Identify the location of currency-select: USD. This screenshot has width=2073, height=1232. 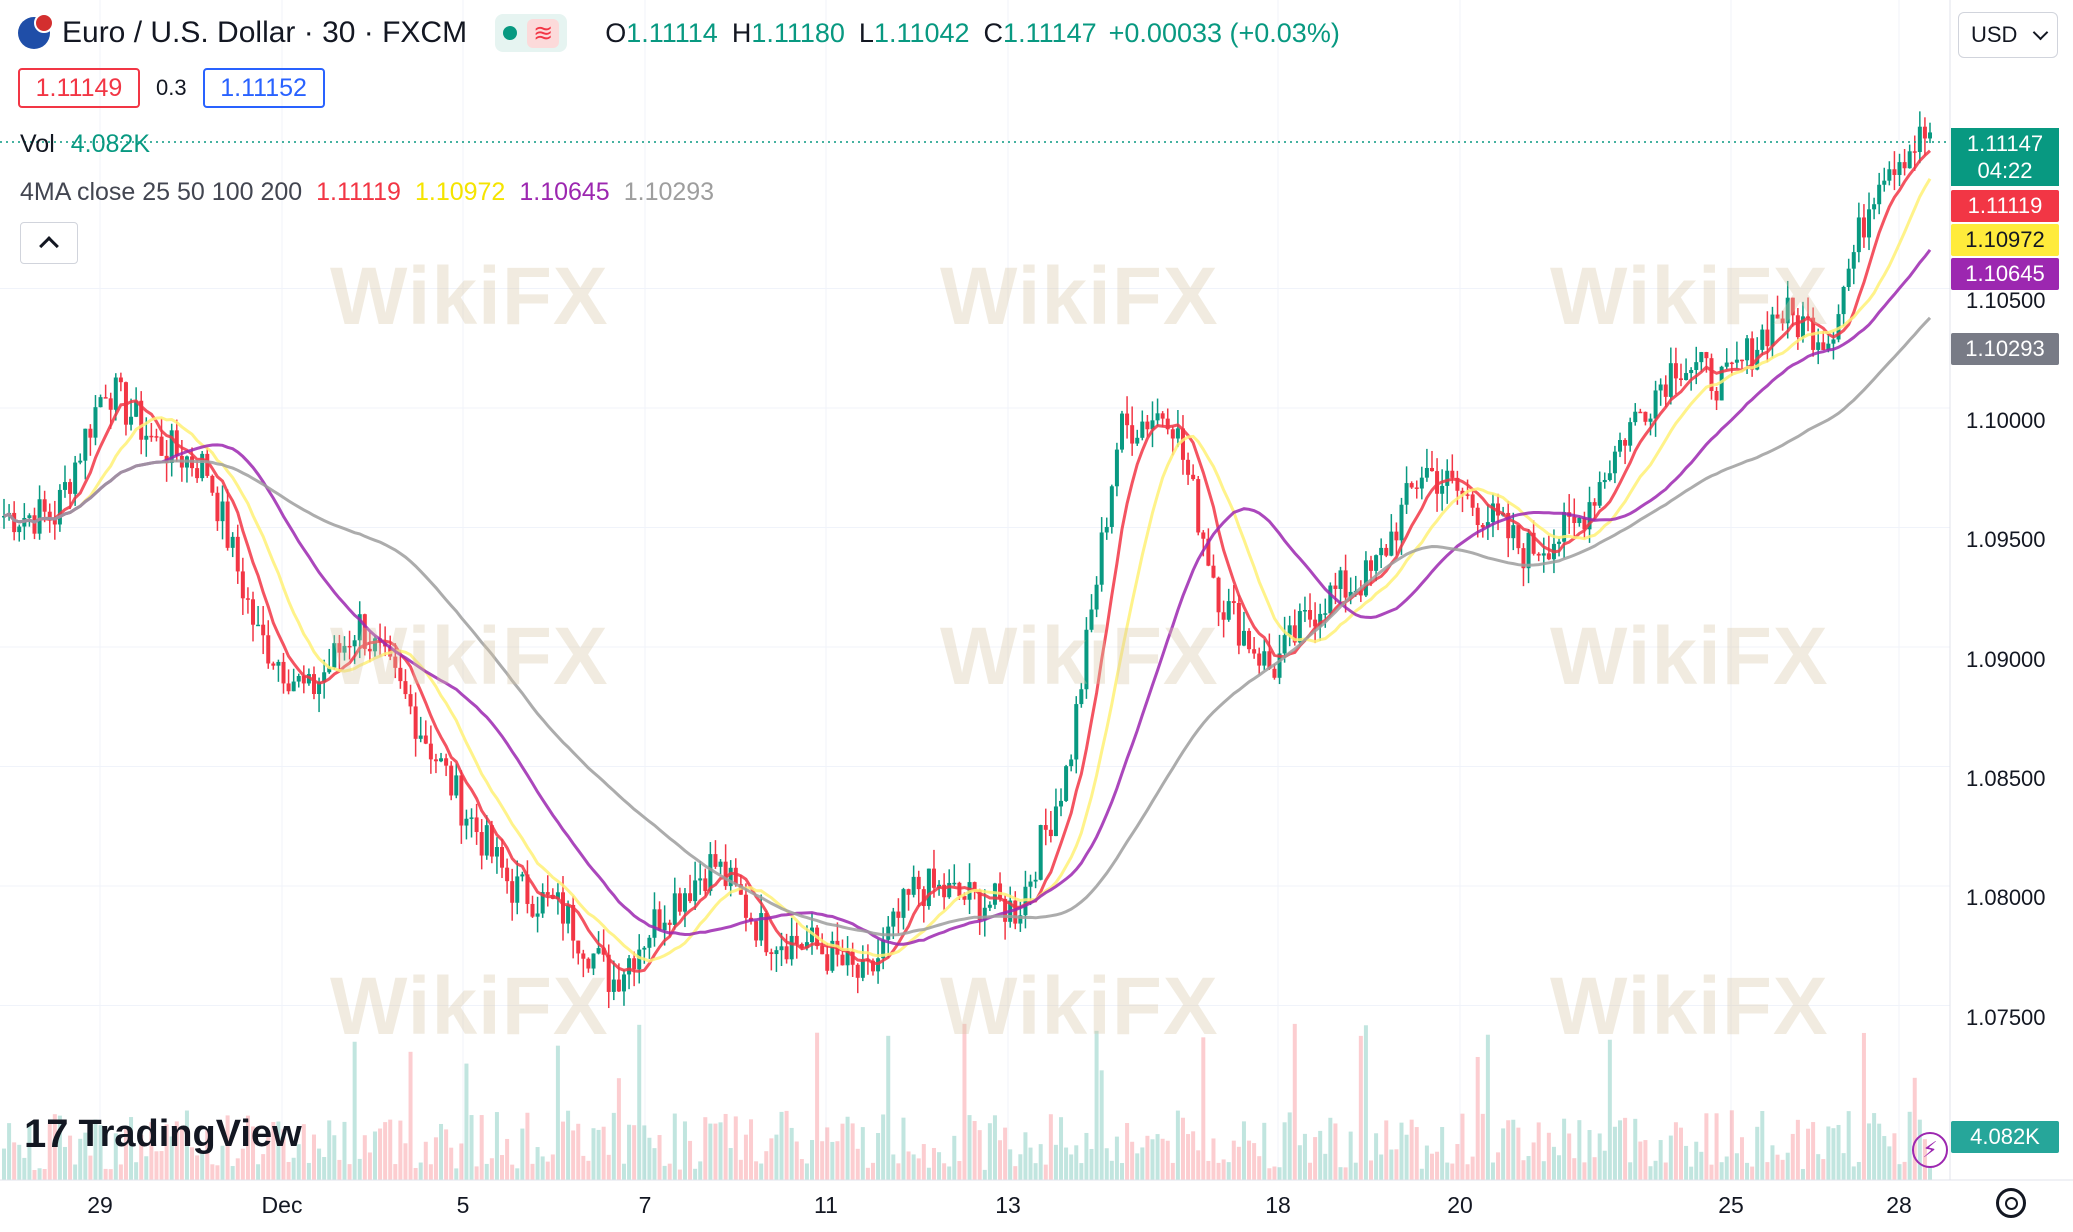
(2008, 35).